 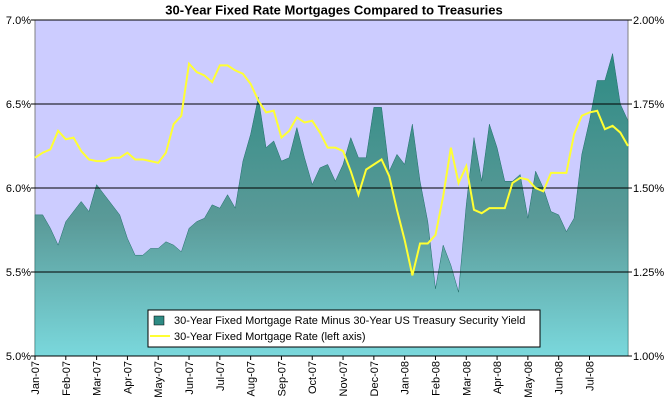 I want to click on x-tick-label: Sep-07, so click(x=282, y=378).